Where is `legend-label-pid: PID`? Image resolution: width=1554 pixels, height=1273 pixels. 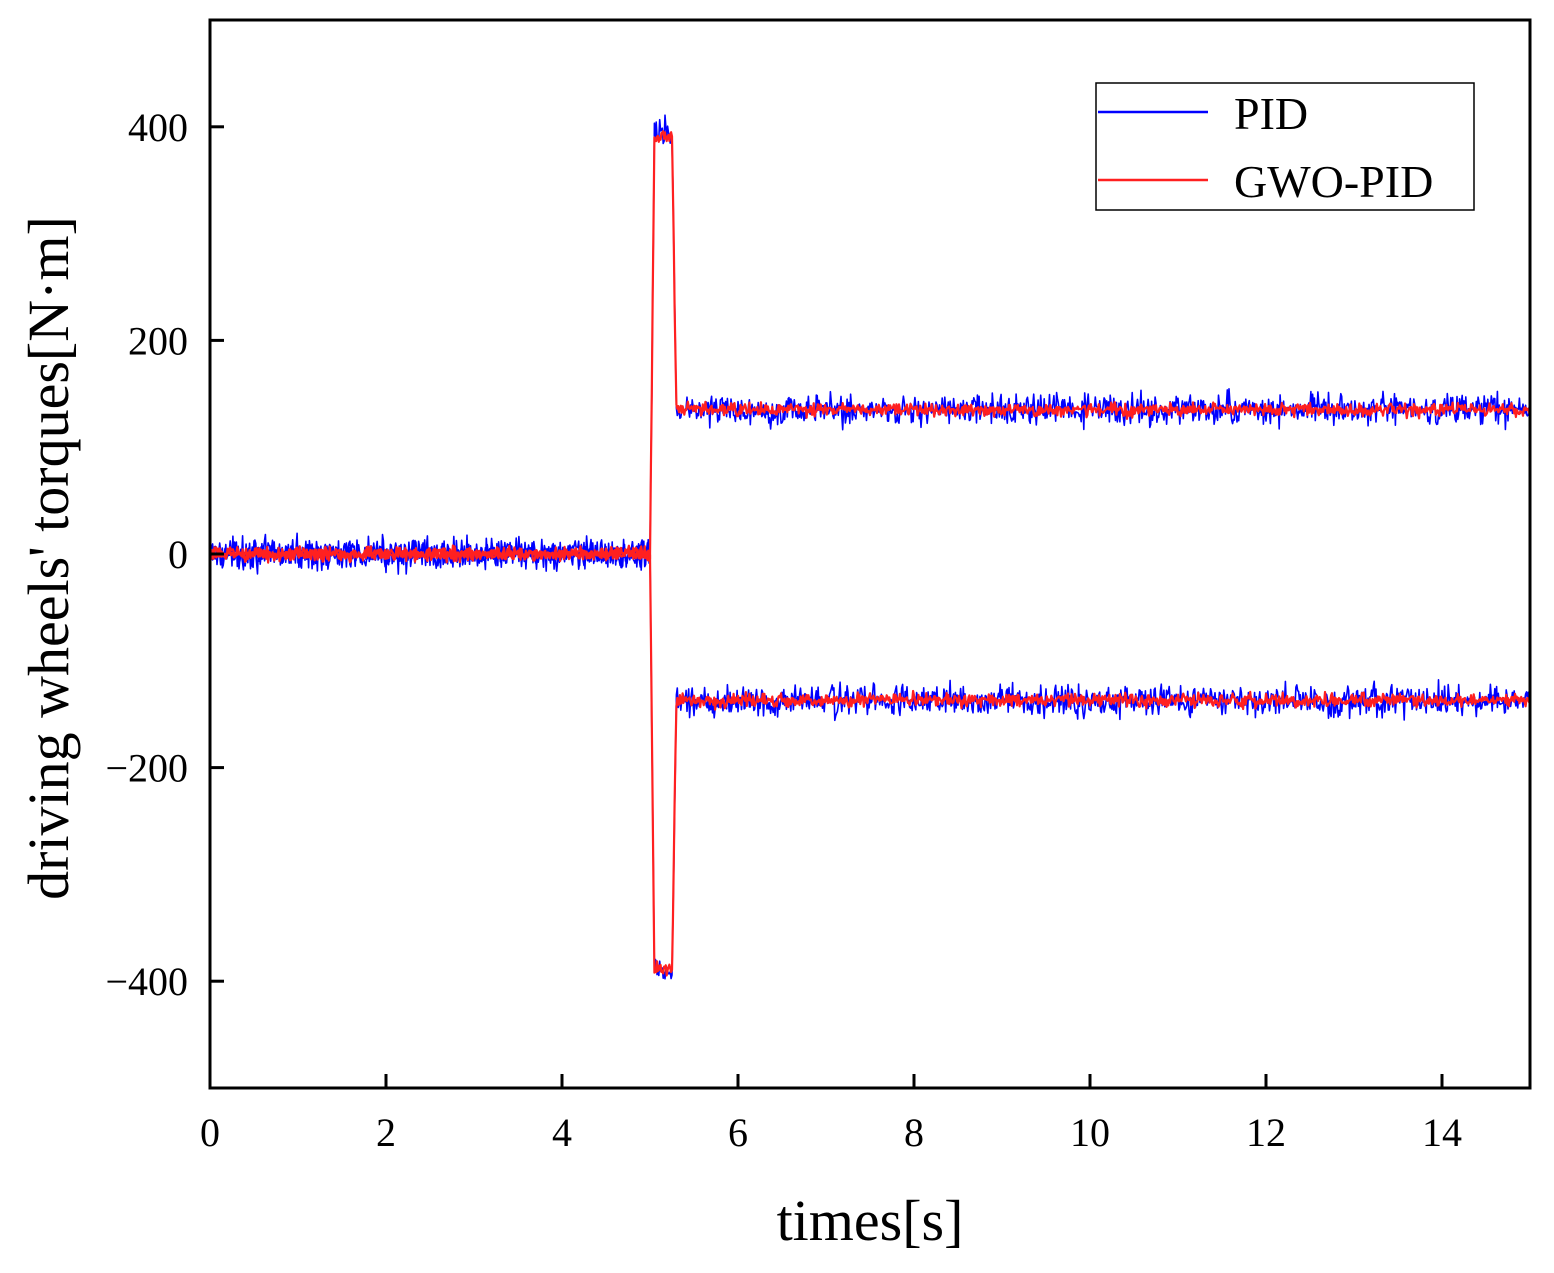
legend-label-pid: PID is located at coordinates (1271, 113).